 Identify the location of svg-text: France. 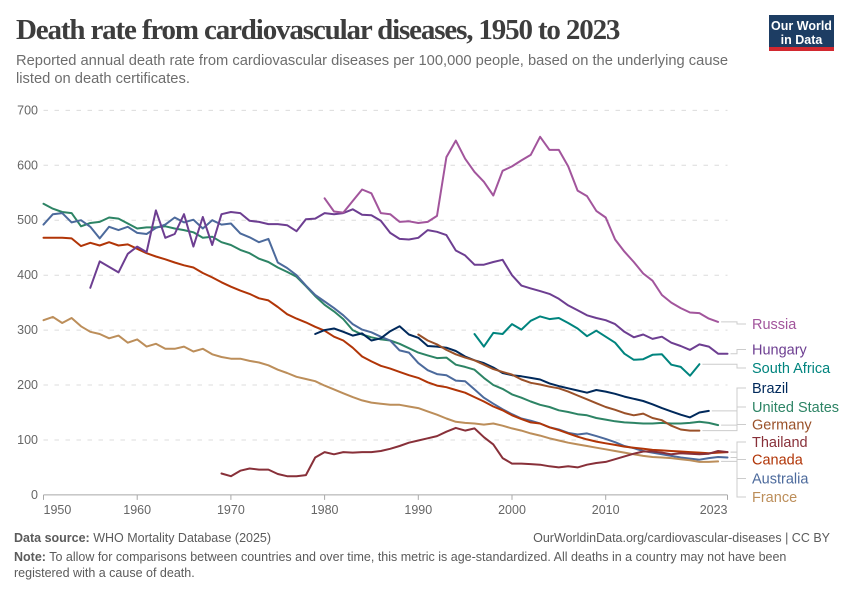
(774, 498).